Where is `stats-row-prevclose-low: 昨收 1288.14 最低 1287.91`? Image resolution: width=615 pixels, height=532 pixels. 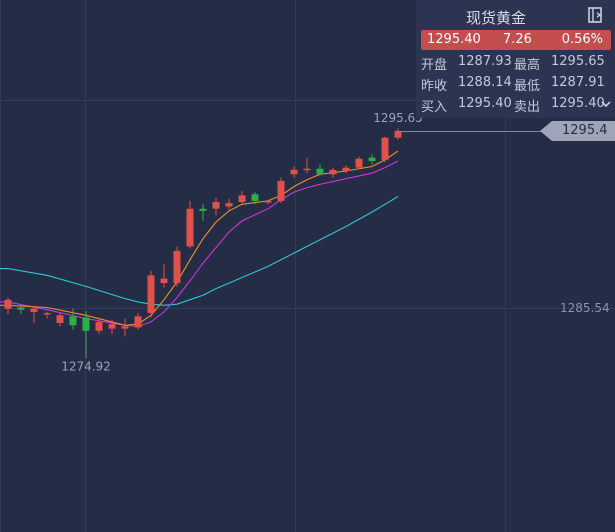 stats-row-prevclose-low: 昨收 1288.14 最低 1287.91 is located at coordinates (517, 84).